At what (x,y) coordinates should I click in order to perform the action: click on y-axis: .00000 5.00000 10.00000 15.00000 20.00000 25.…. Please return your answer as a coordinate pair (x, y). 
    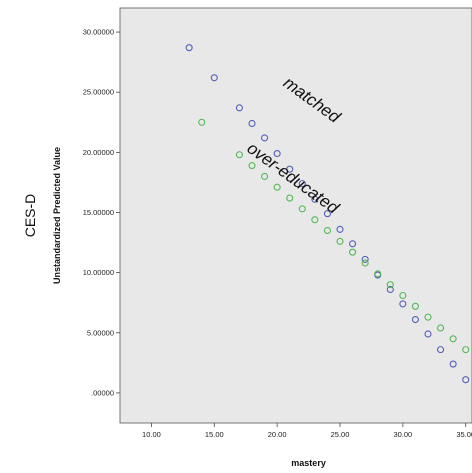
    Looking at the image, I should click on (101, 212).